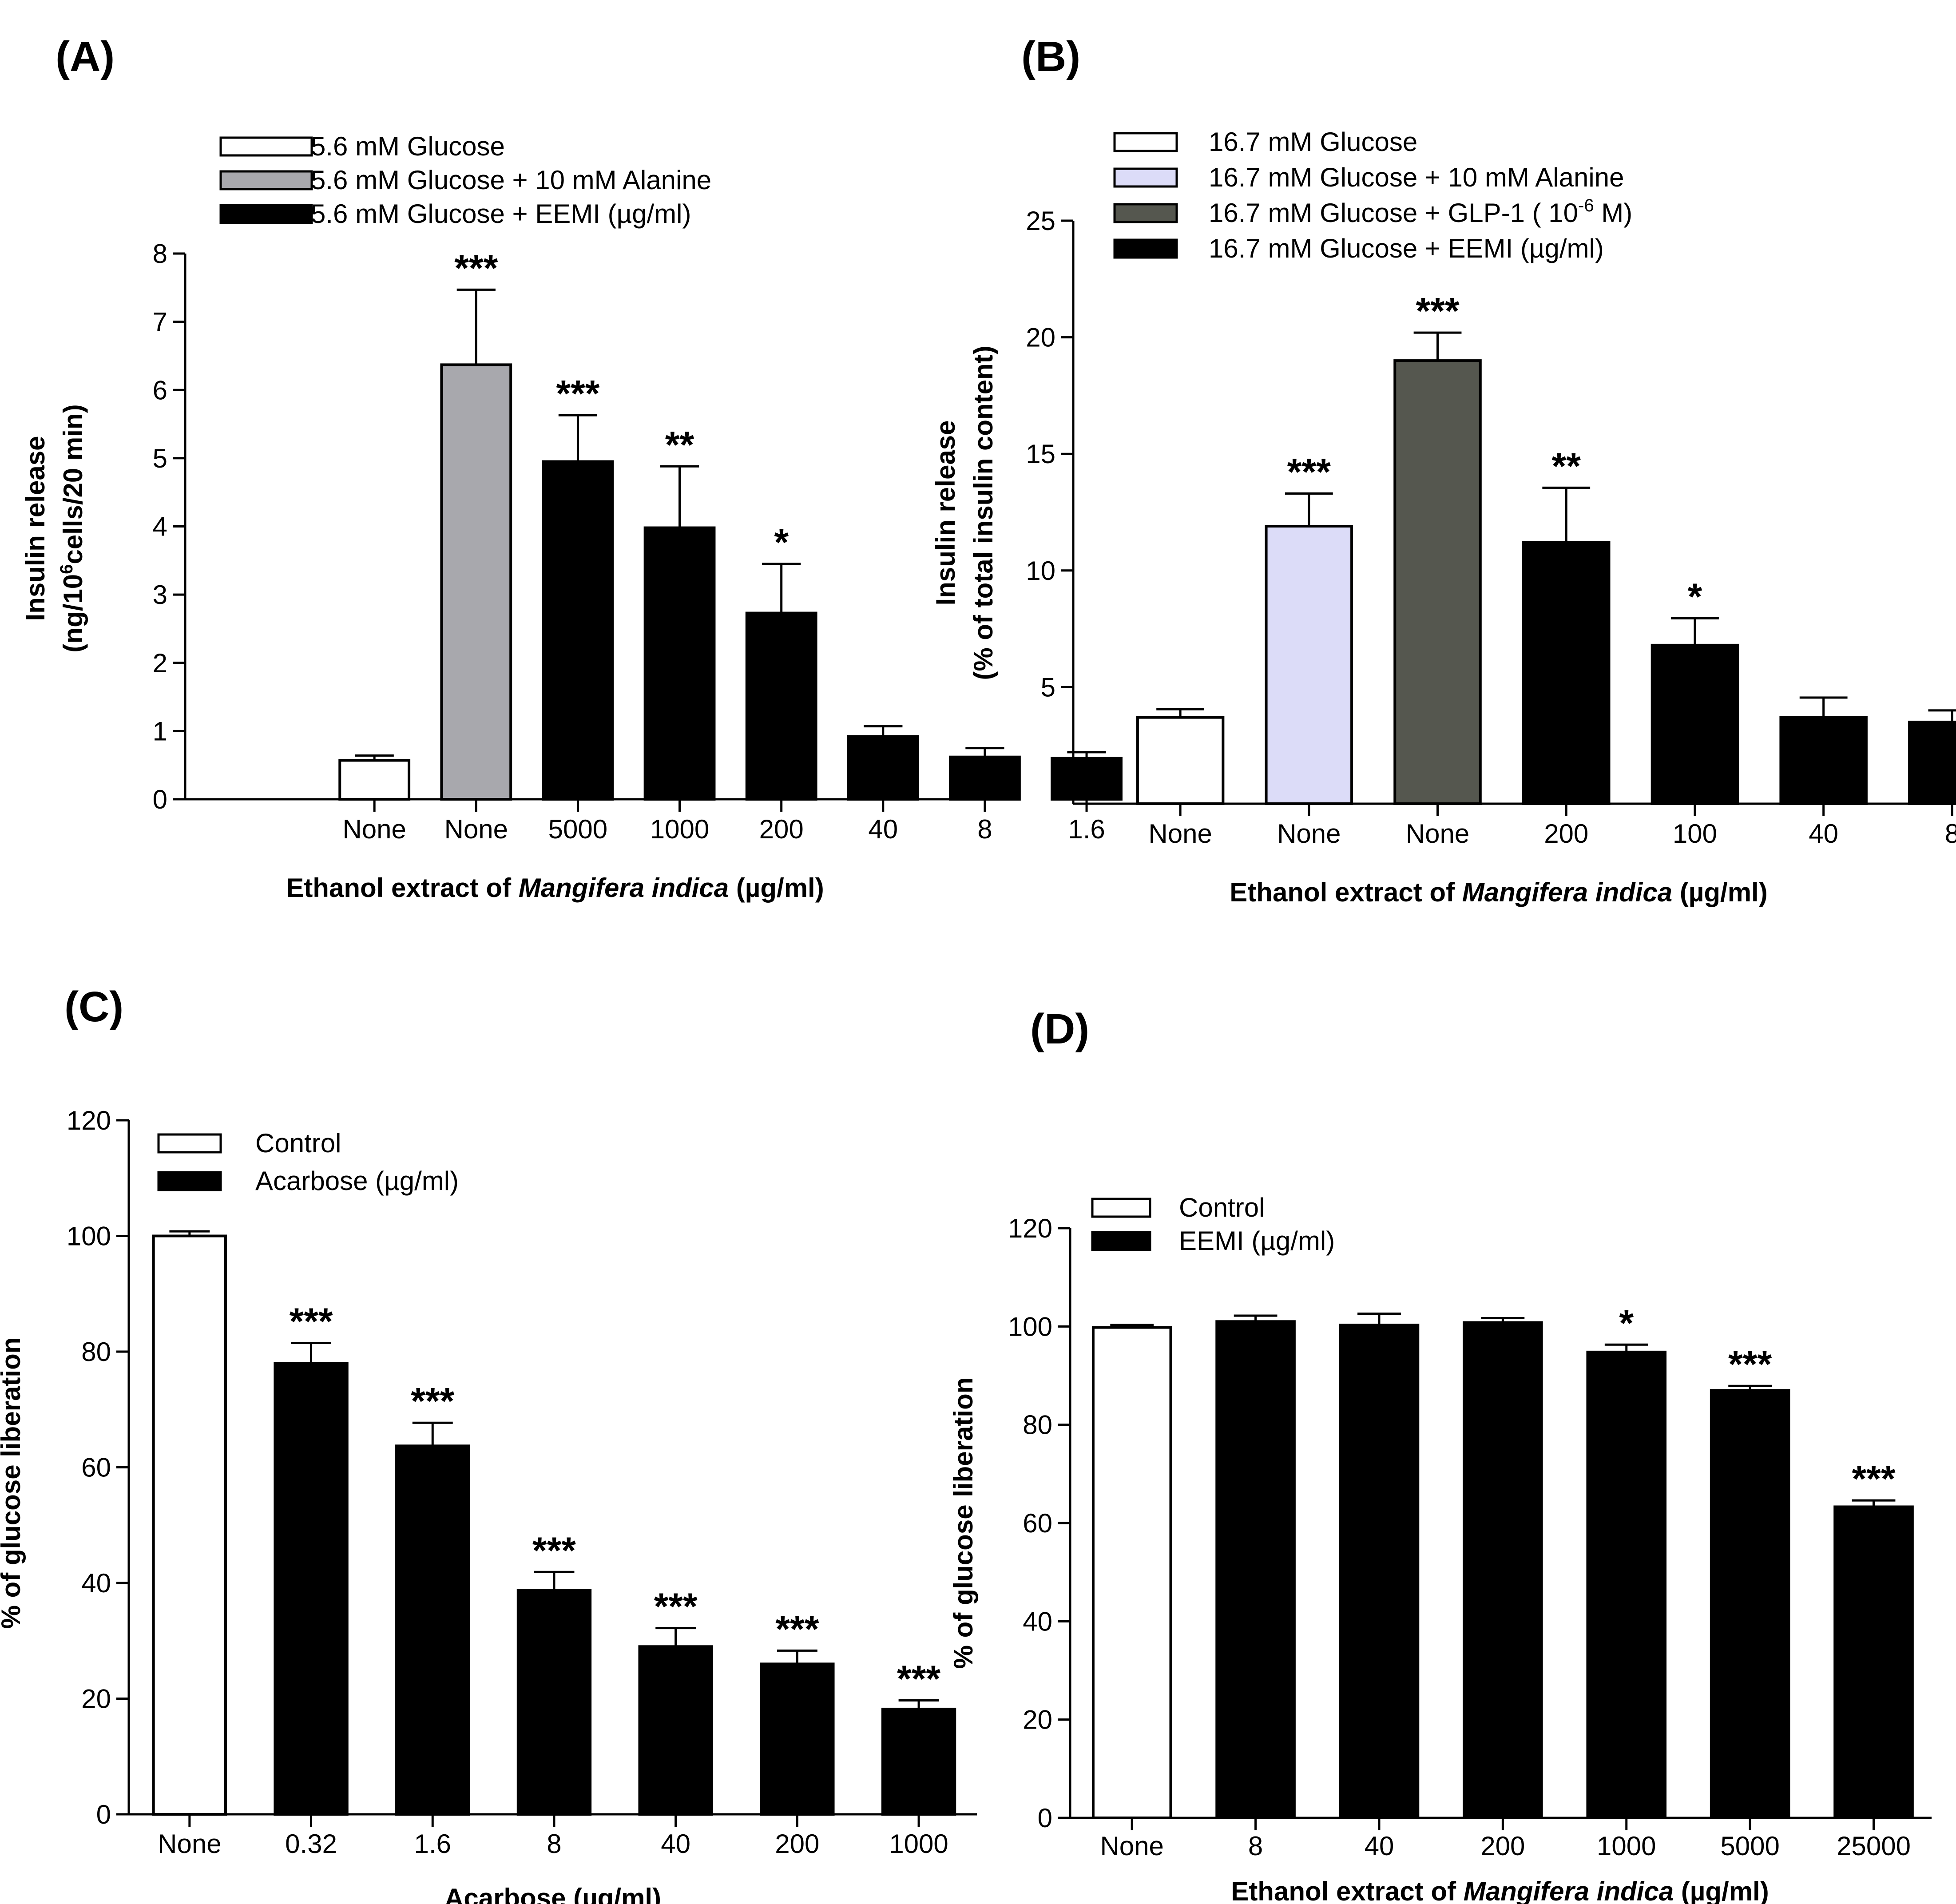 The height and width of the screenshot is (1904, 1956). Describe the element at coordinates (66, 569) in the screenshot. I see `y-axis-title-superscript: 6` at that location.